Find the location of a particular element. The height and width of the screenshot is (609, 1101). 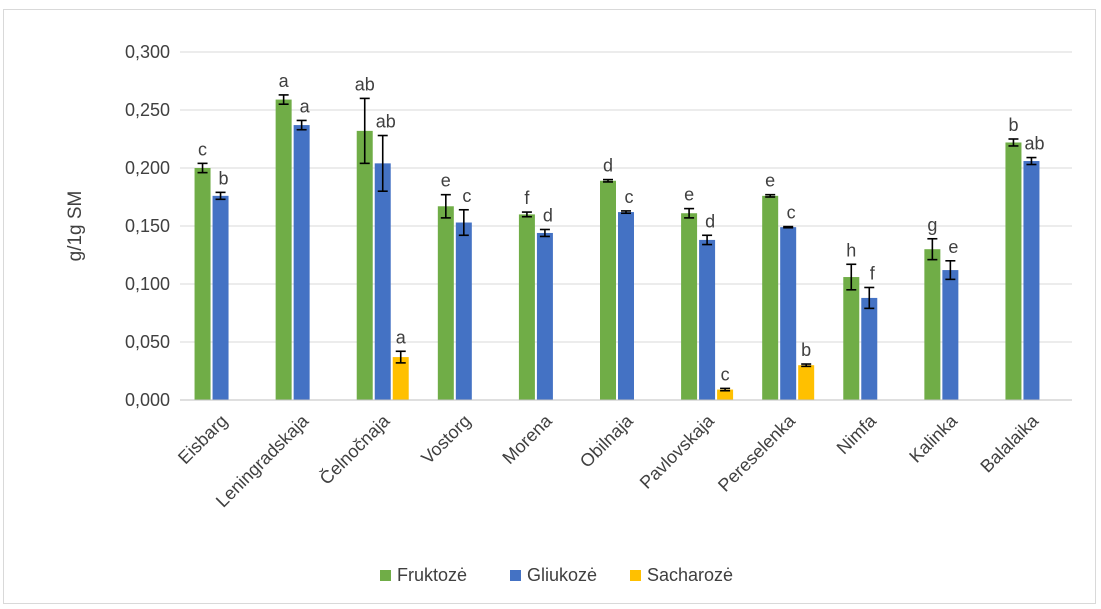

legend-label: Fruktozė is located at coordinates (432, 575).